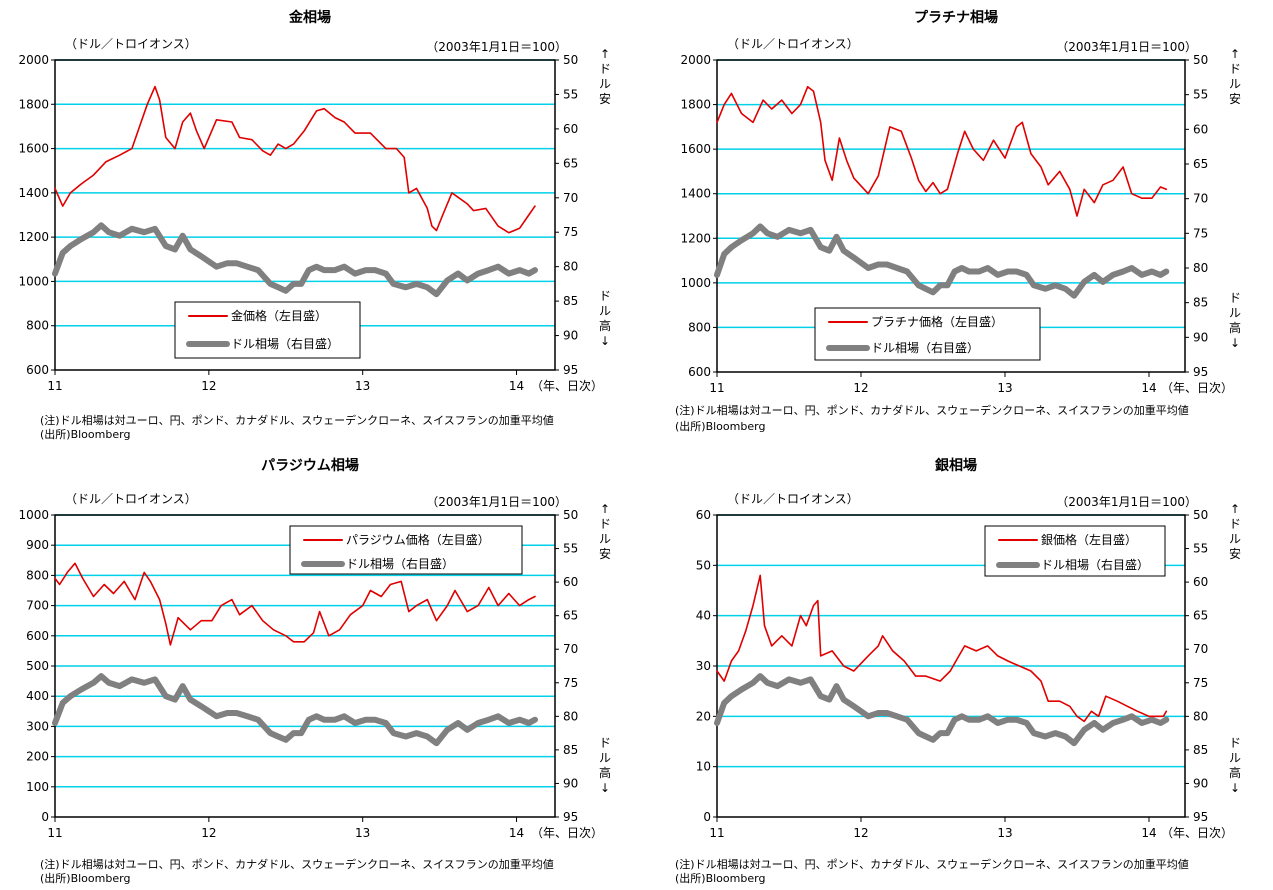 This screenshot has height=890, width=1273. I want to click on y-tick-label-left: 0, so click(45, 817).